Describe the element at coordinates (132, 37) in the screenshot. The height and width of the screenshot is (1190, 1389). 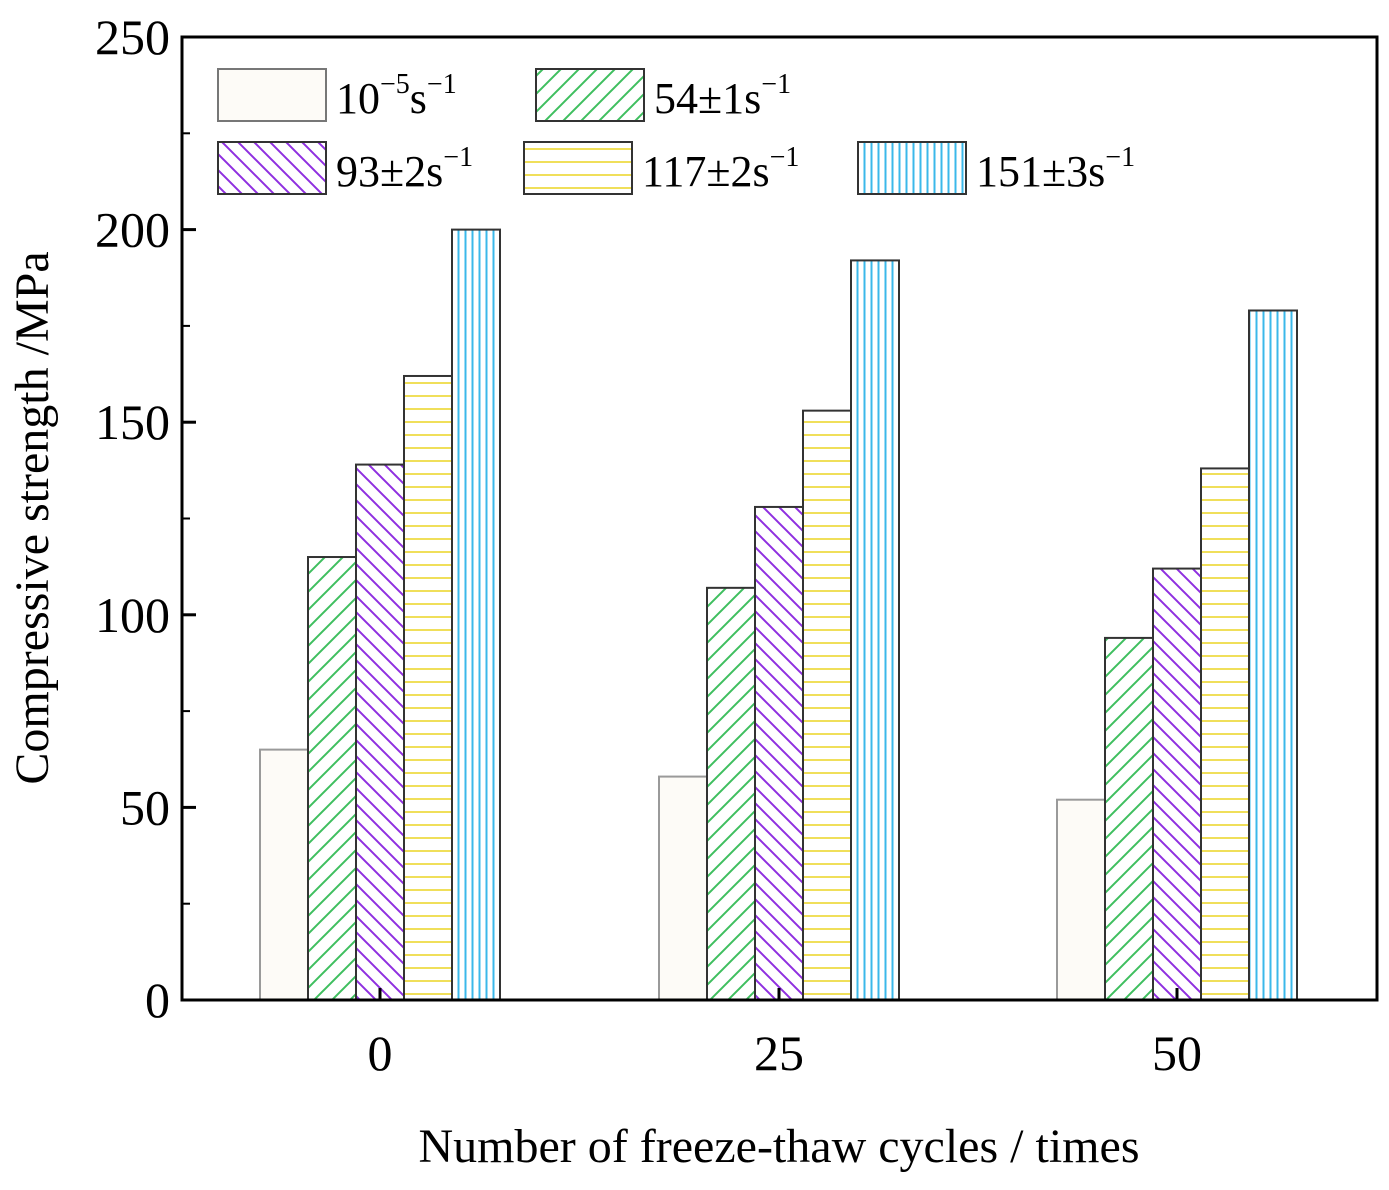
I see `y-tick-label: 250` at that location.